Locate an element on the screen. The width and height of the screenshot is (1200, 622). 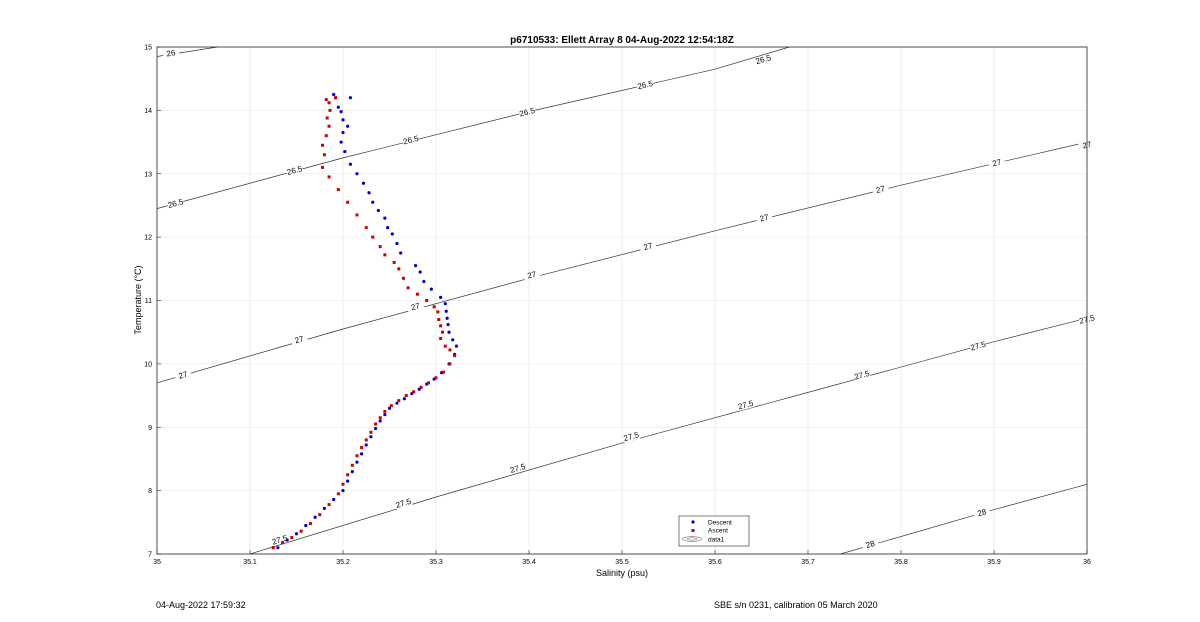
contour-label: 28 is located at coordinates (982, 512).